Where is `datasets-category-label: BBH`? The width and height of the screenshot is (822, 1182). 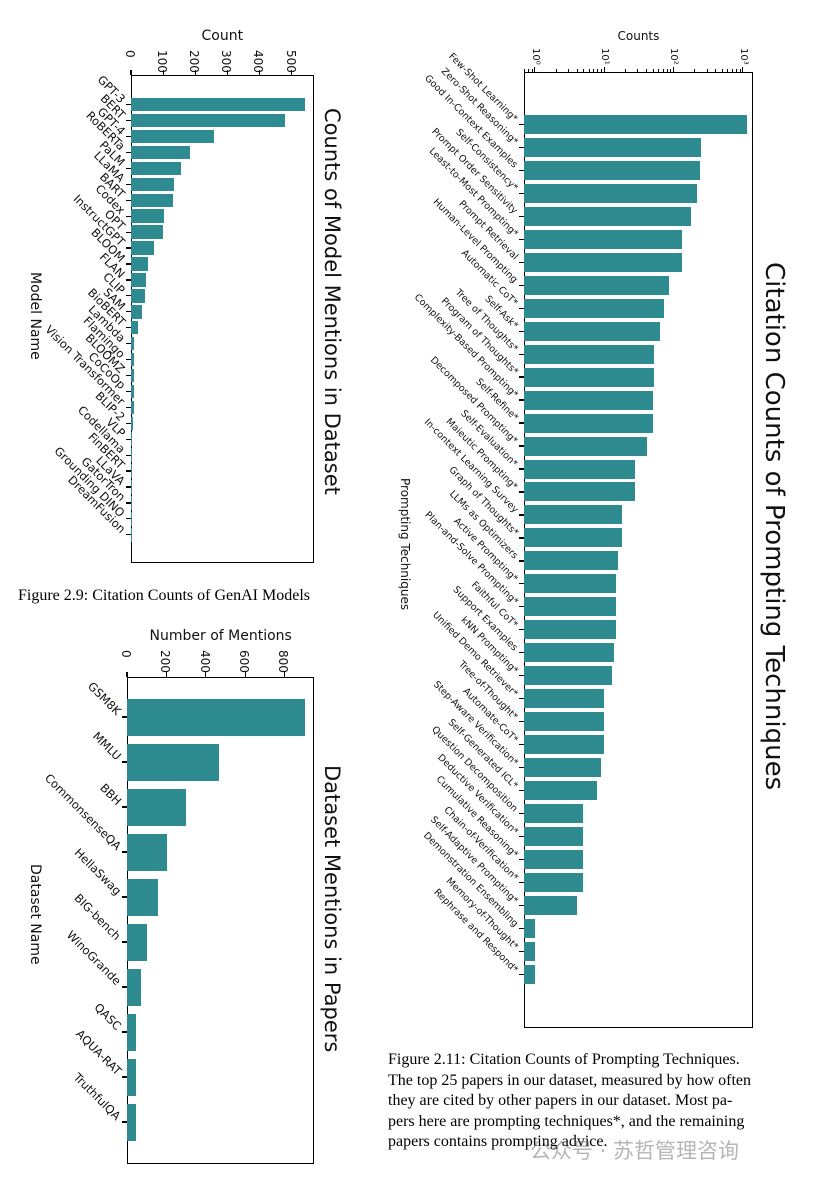
datasets-category-label: BBH is located at coordinates (111, 794).